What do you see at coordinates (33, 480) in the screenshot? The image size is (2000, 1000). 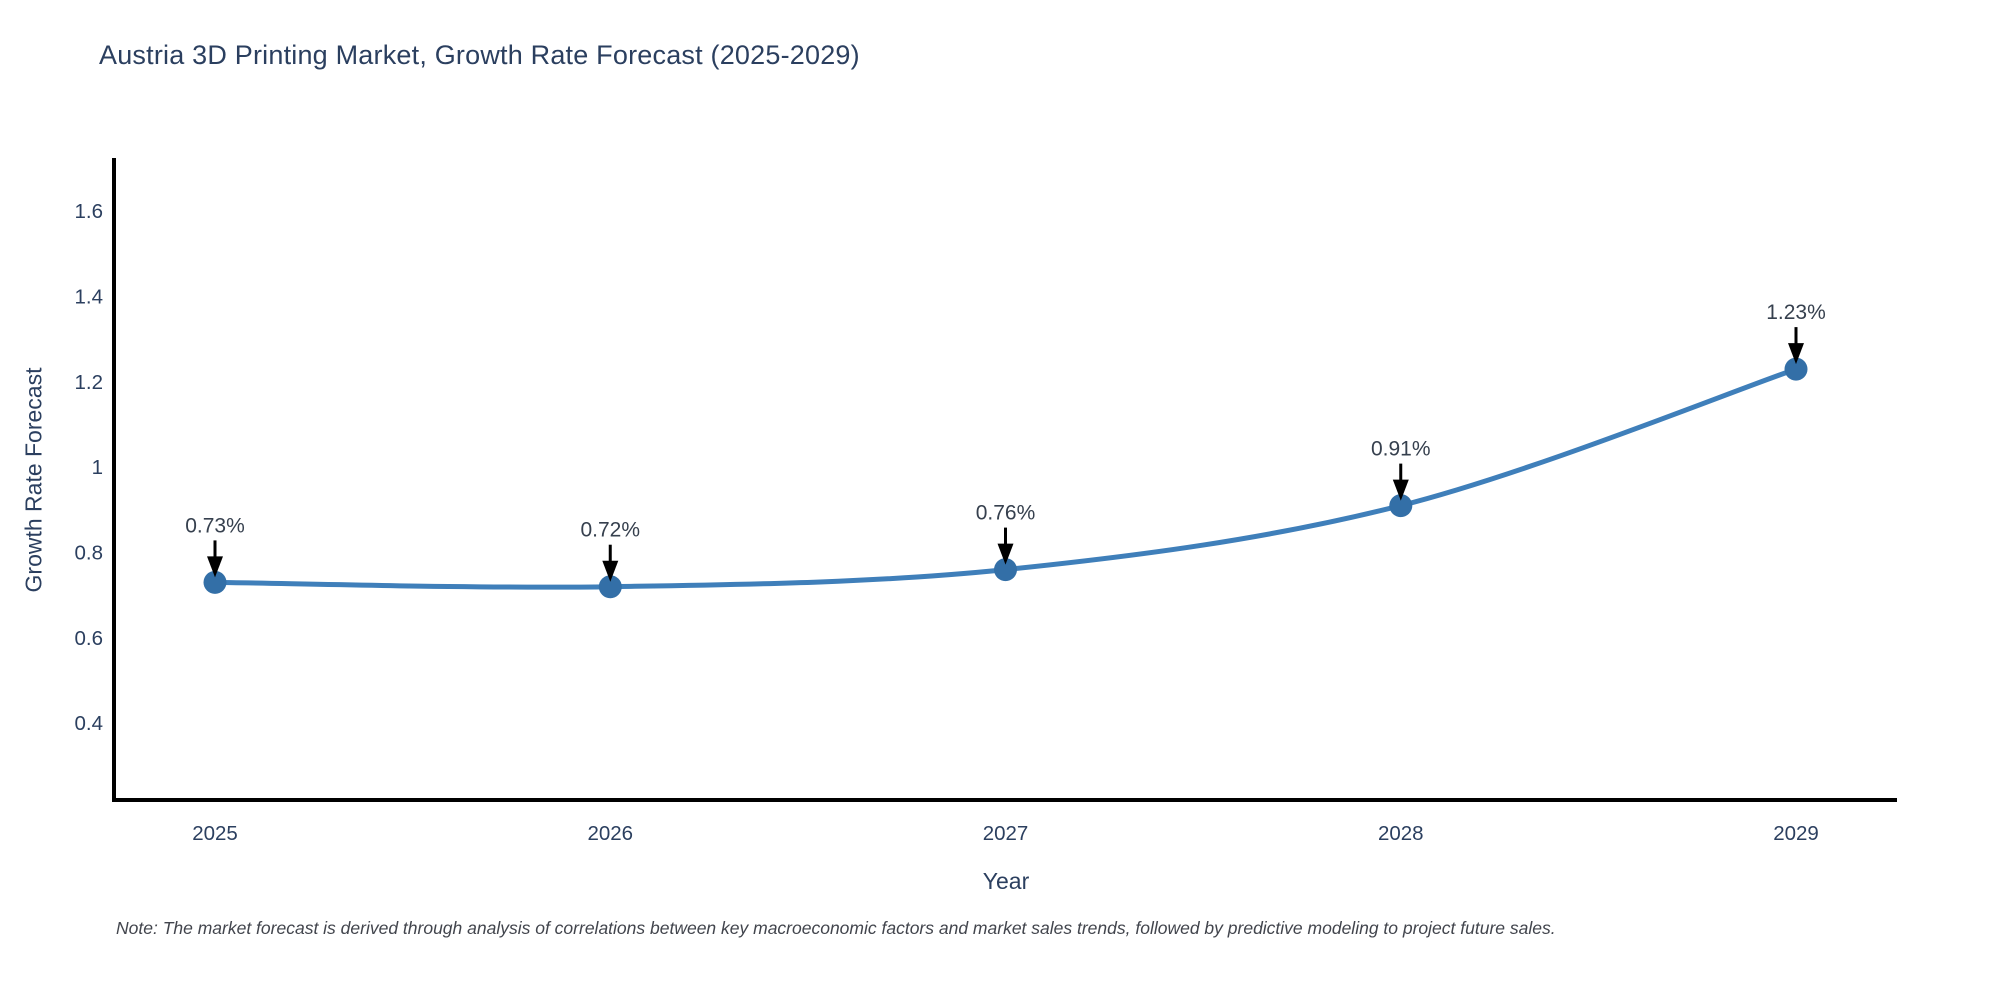 I see `y-axis-title: Growth Rate Forecast` at bounding box center [33, 480].